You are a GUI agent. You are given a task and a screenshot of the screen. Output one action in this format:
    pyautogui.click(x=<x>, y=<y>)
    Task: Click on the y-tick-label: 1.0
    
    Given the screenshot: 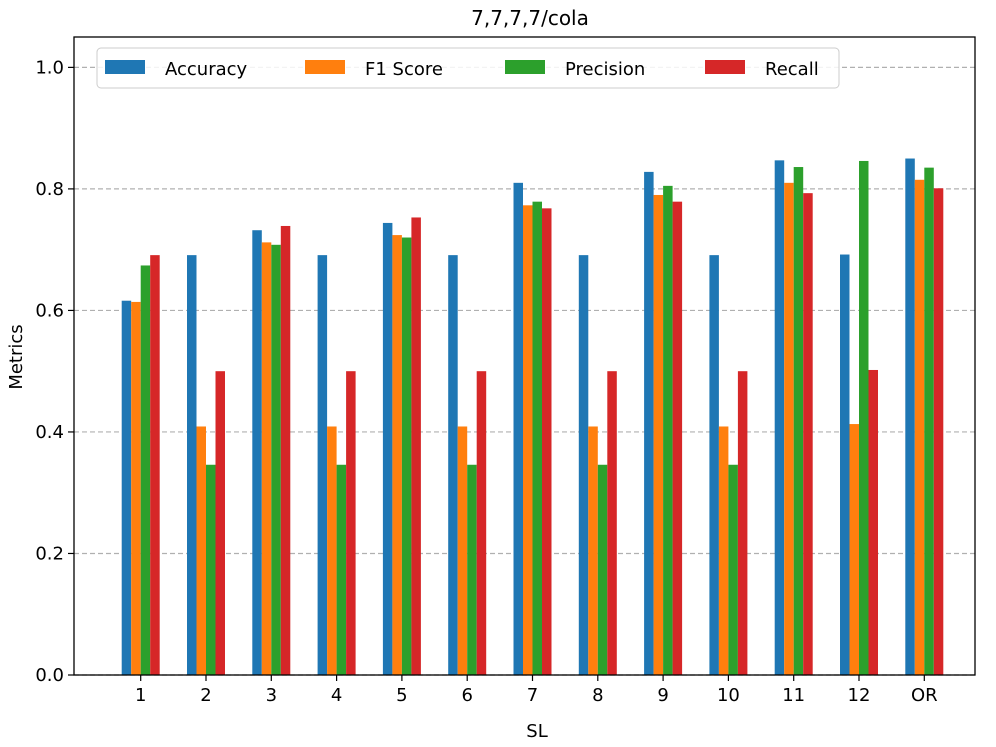 What is the action you would take?
    pyautogui.click(x=49, y=67)
    